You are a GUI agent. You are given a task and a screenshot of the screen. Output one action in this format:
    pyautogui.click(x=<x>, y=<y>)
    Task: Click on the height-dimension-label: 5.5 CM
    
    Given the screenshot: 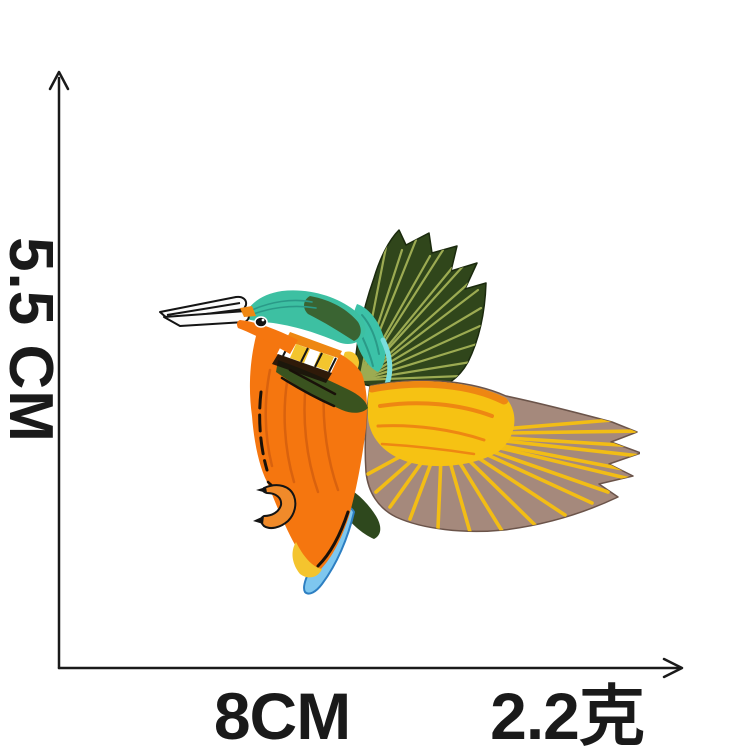 What is the action you would take?
    pyautogui.click(x=32, y=340)
    